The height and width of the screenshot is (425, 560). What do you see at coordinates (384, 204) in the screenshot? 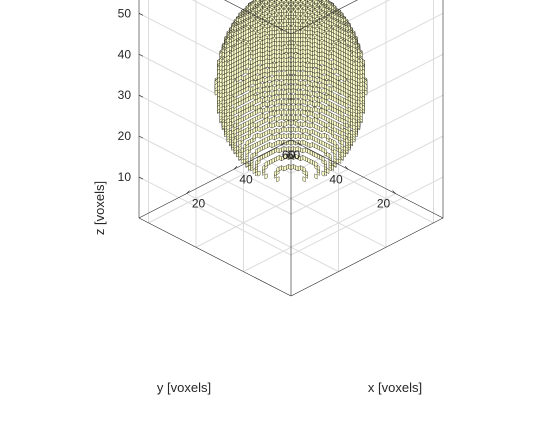
I see `y-tick-label: 20` at bounding box center [384, 204].